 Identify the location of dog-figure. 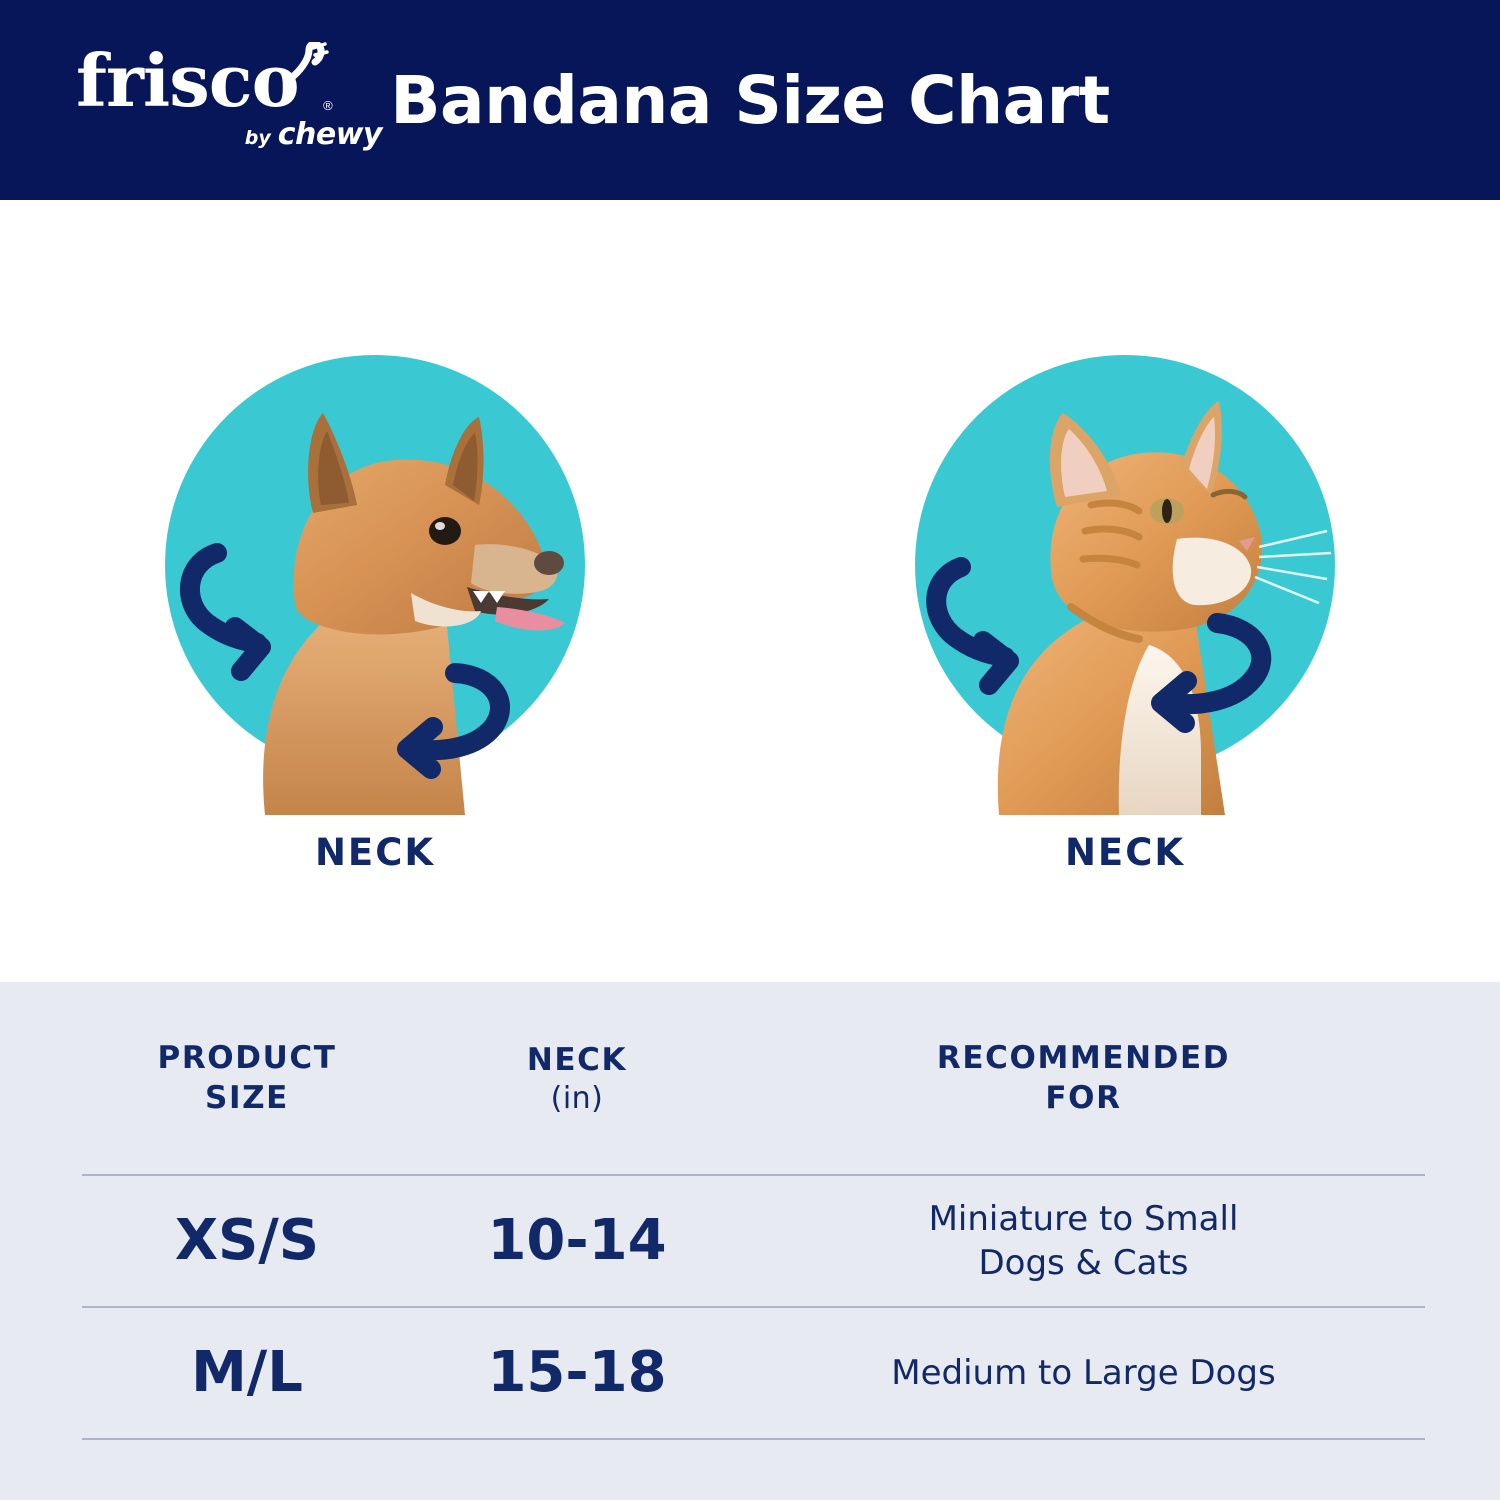
(375, 585).